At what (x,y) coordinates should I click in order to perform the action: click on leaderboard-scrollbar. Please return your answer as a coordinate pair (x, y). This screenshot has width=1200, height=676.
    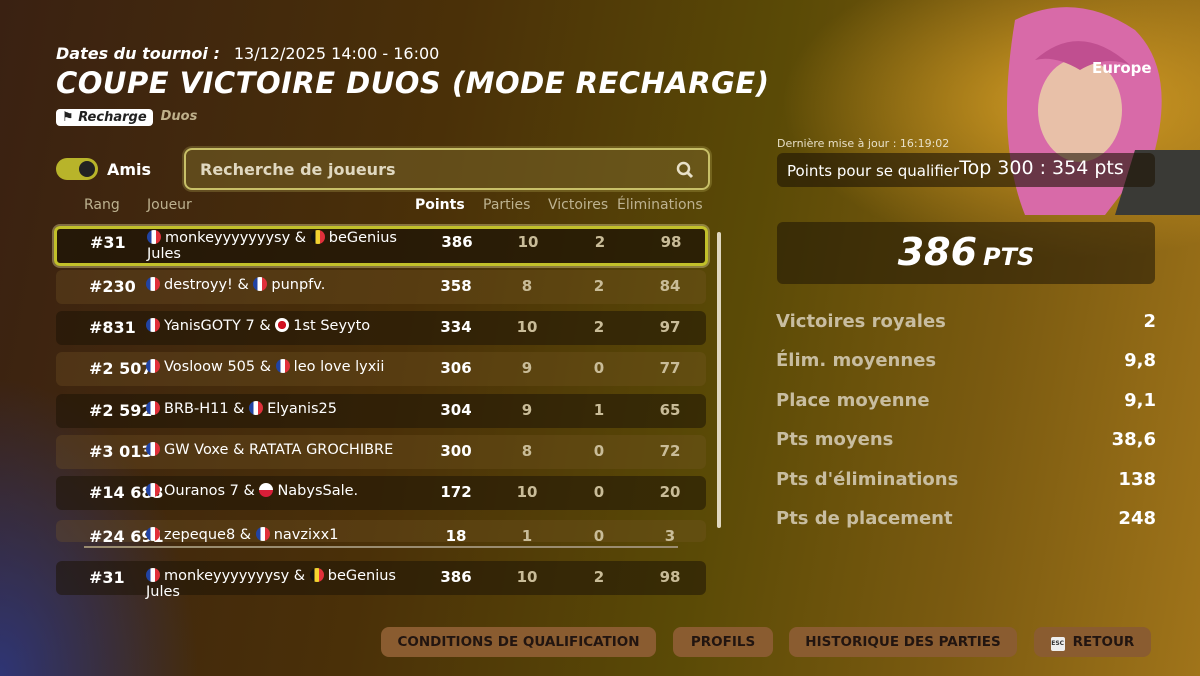
    Looking at the image, I should click on (719, 380).